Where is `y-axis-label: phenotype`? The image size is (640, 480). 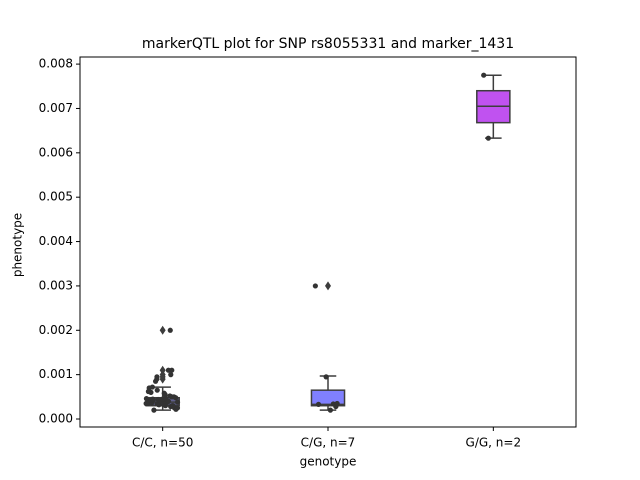 y-axis-label: phenotype is located at coordinates (18, 245).